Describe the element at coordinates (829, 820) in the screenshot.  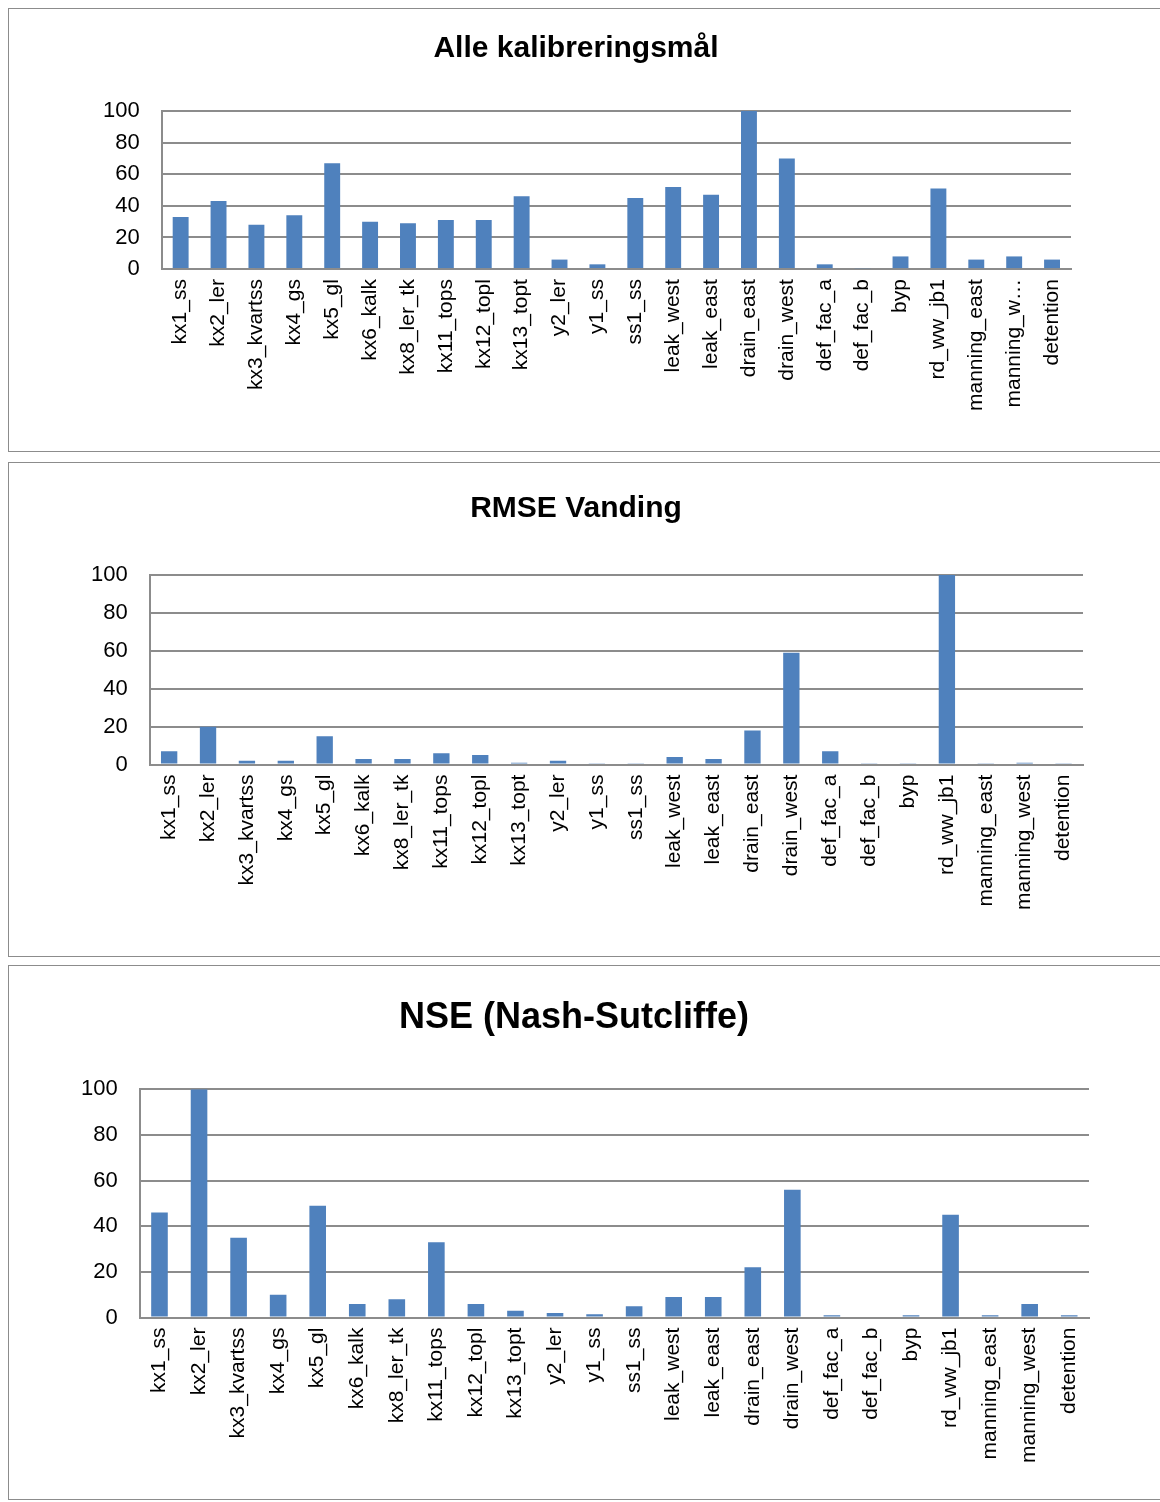
I see `x-tick-label: def_fac_a` at that location.